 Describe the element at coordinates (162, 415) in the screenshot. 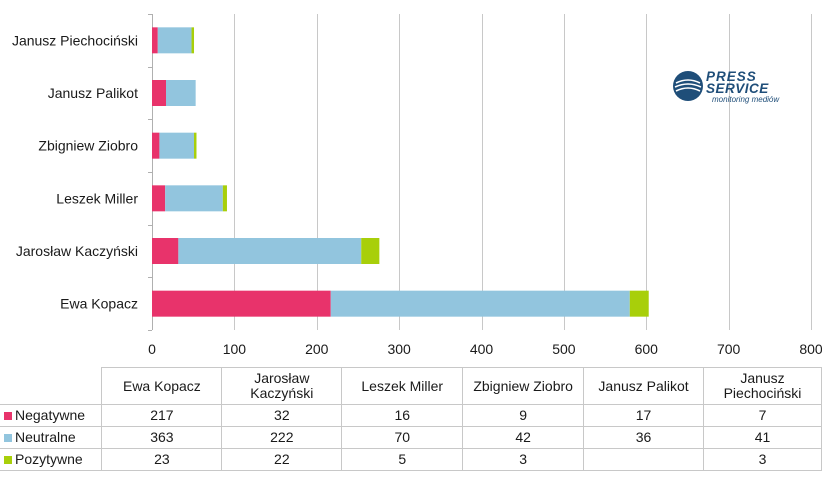

I see `table-cell: 217` at that location.